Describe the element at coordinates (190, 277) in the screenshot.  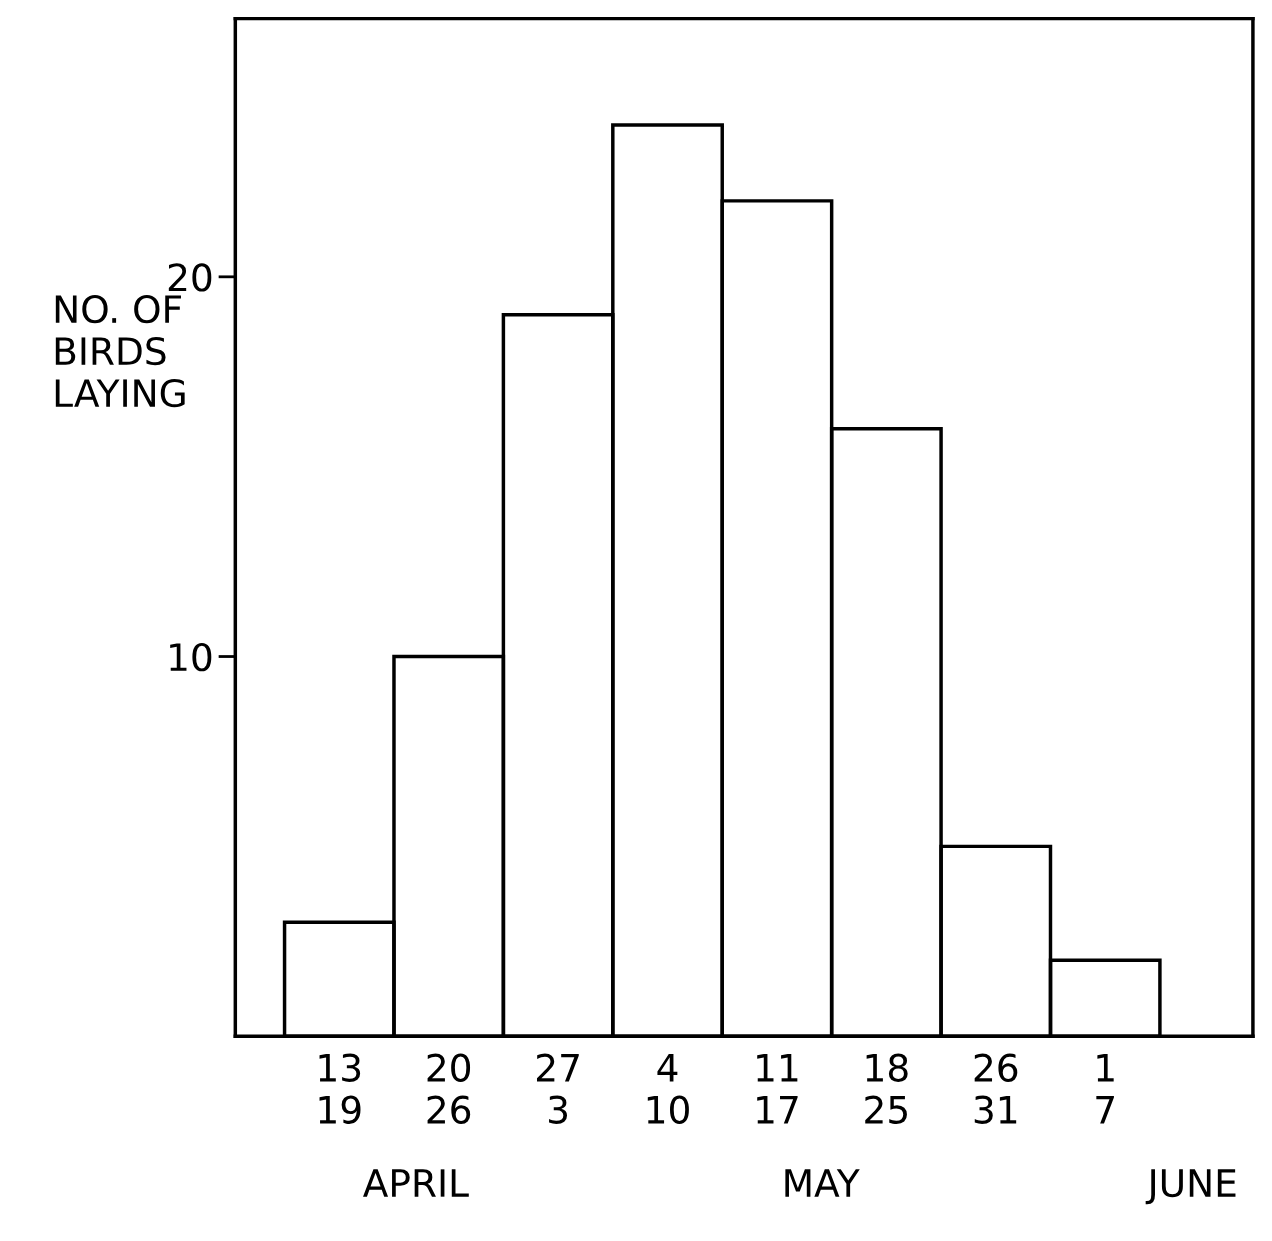
I see `y-tick-label: 20` at that location.